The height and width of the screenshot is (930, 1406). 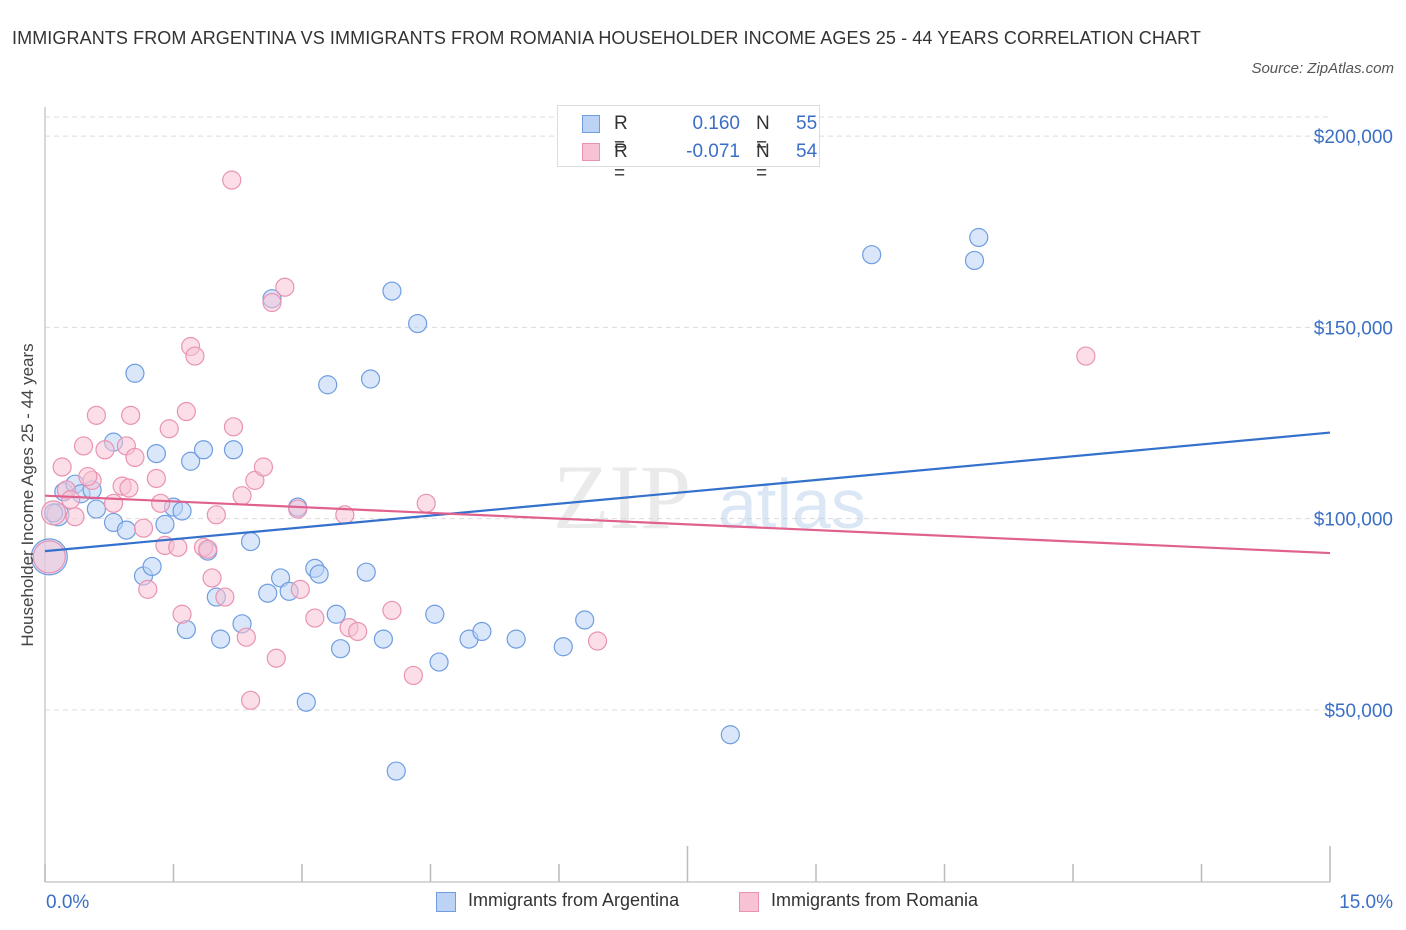 I want to click on series-swatch-argentina, so click(x=446, y=902).